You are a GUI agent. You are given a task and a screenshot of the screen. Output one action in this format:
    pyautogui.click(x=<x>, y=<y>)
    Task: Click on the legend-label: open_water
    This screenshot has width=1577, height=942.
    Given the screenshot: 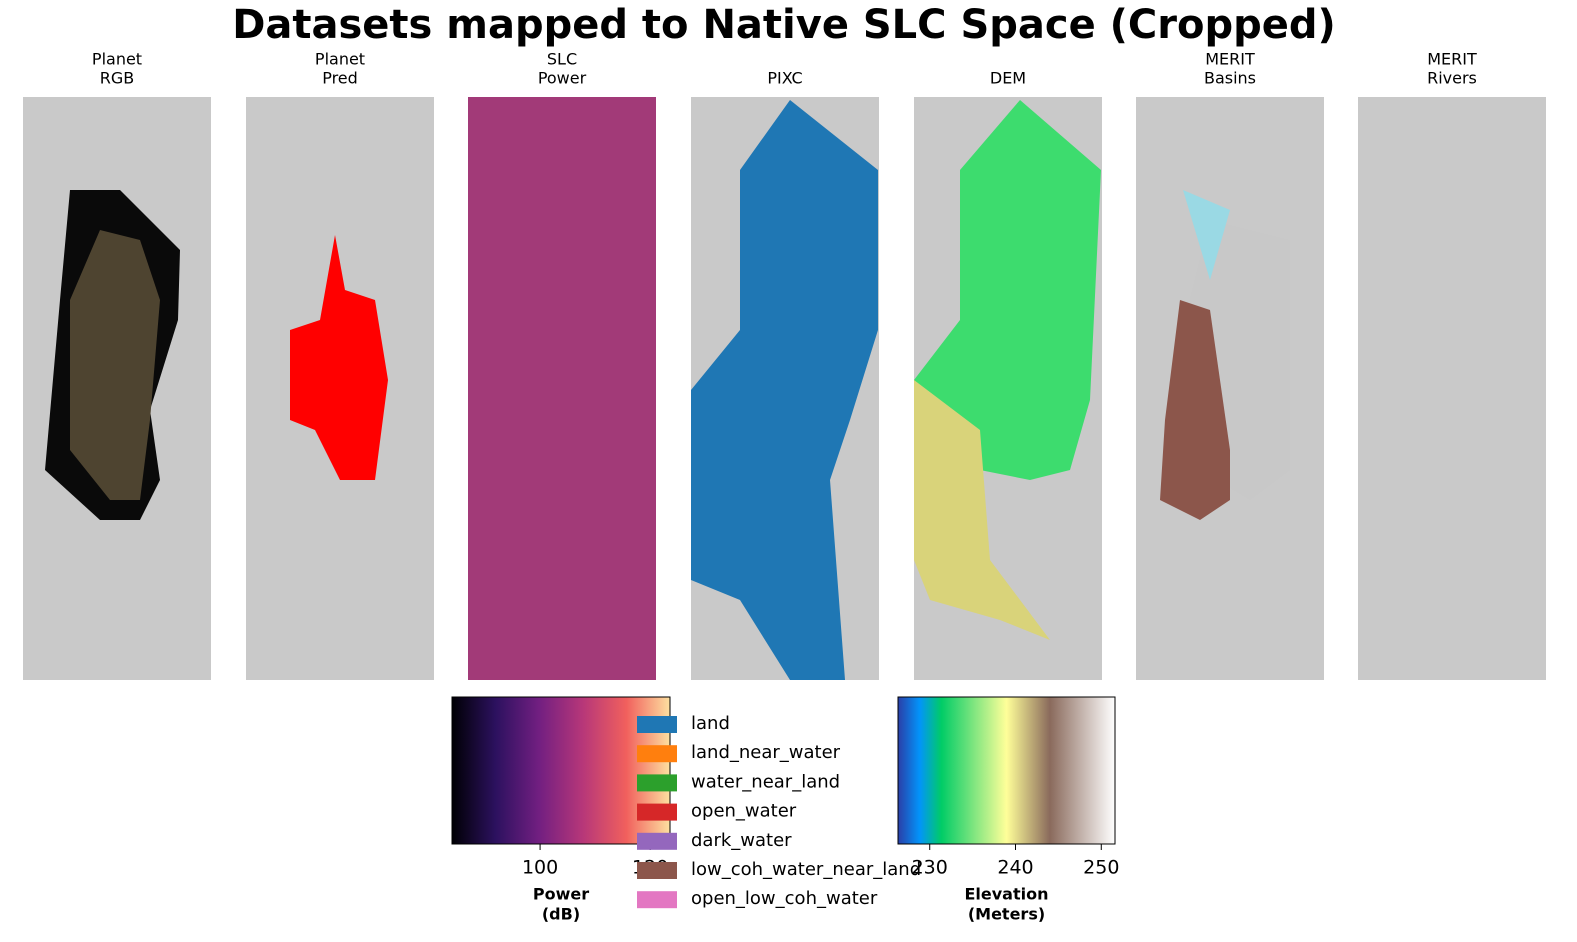 What is the action you would take?
    pyautogui.click(x=744, y=811)
    